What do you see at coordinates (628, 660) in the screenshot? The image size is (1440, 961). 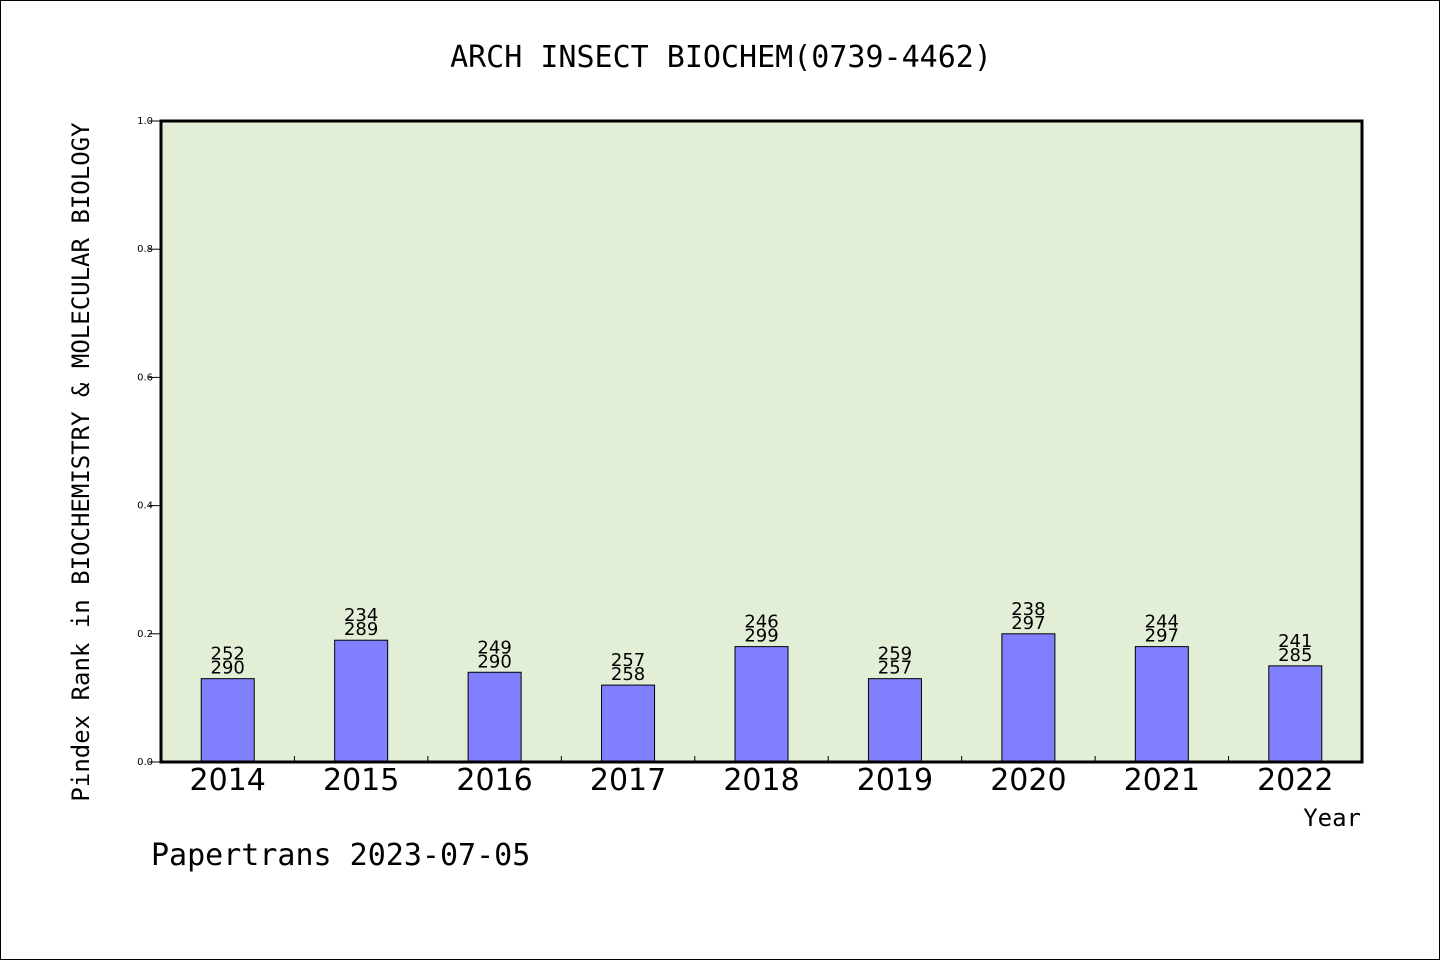 I see `bar-label-top: 257` at bounding box center [628, 660].